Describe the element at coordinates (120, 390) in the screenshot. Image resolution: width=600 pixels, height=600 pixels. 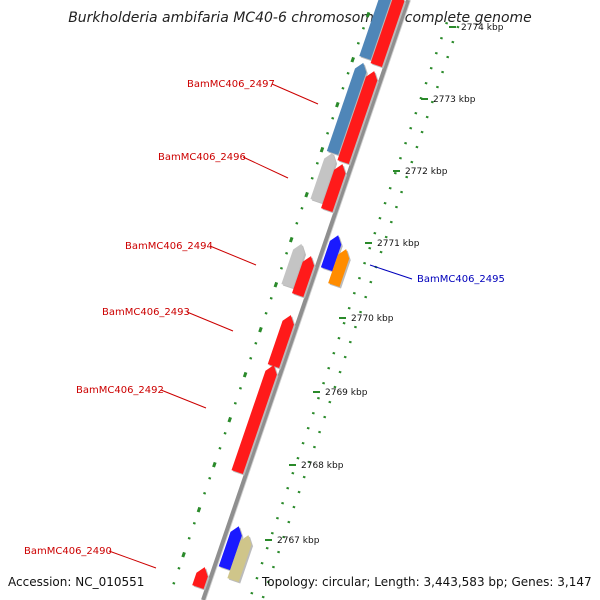
I see `gene-label: BamMC406_2492` at that location.